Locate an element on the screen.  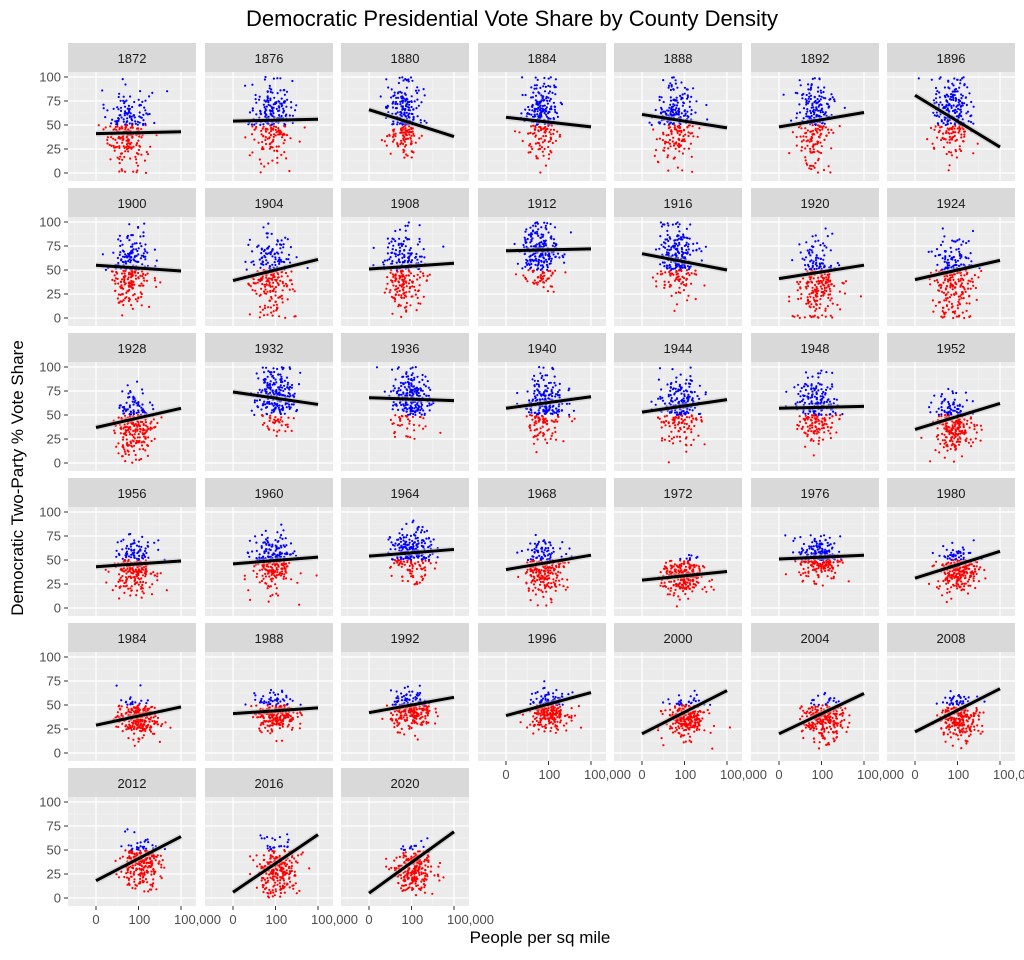
y-tick-label: 75 is located at coordinates (54, 246).